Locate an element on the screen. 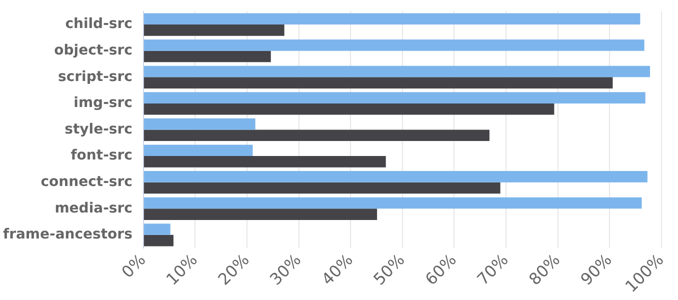 This screenshot has height=300, width=678. y-tick-label: img-src is located at coordinates (103, 103).